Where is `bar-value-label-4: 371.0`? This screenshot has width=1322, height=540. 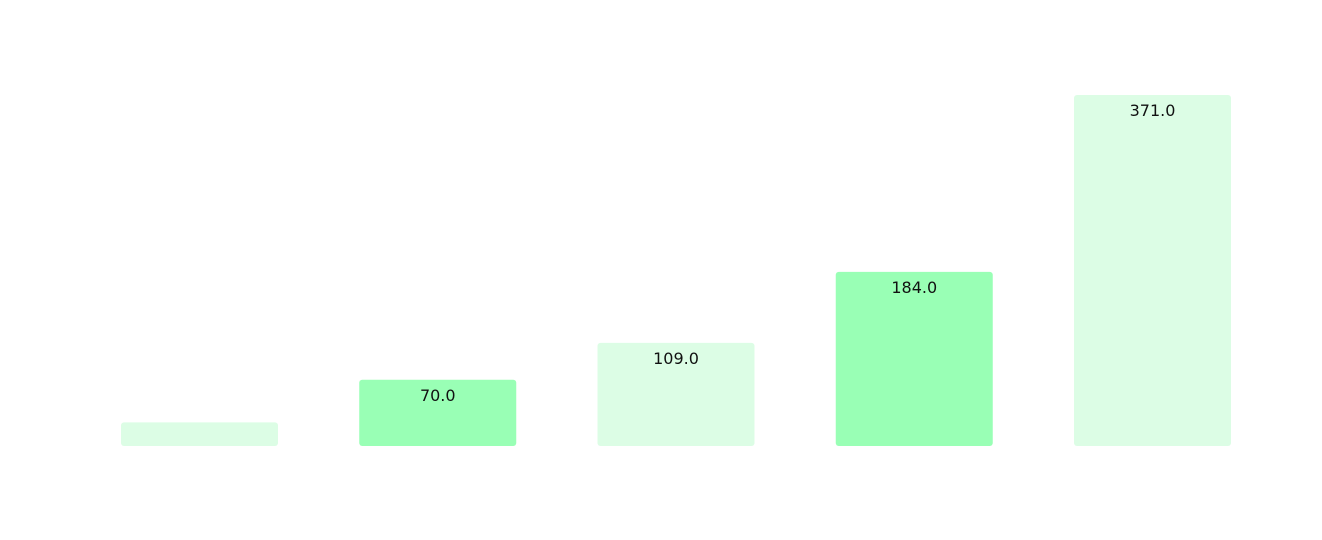 bar-value-label-4: 371.0 is located at coordinates (1153, 110).